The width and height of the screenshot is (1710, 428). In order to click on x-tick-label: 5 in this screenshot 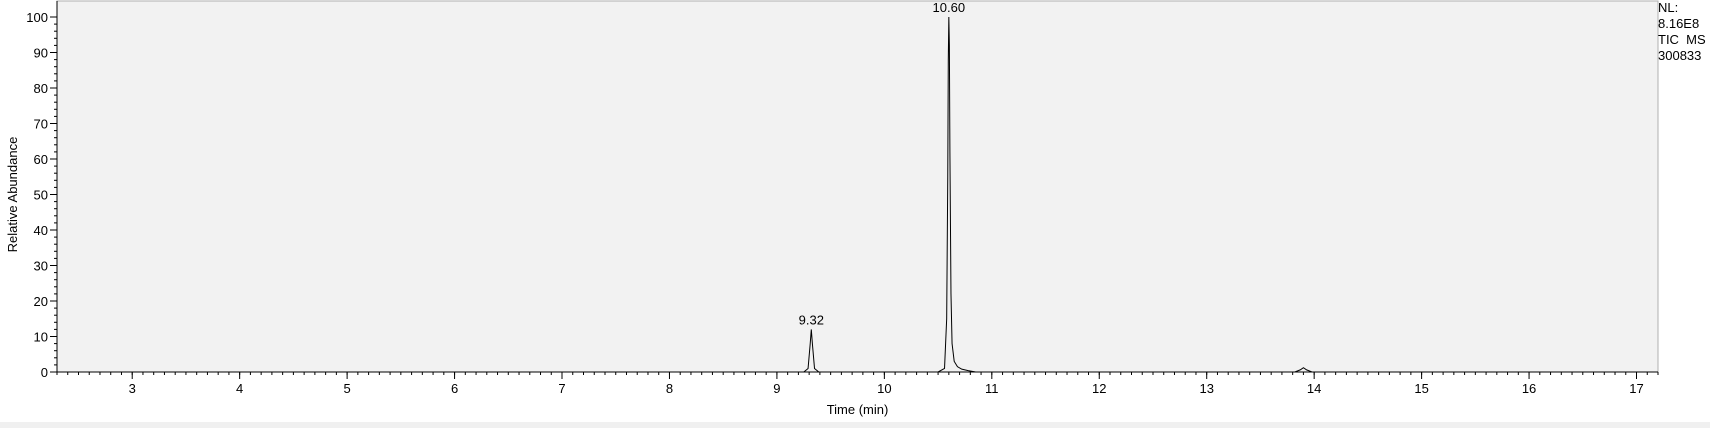, I will do `click(346, 388)`.